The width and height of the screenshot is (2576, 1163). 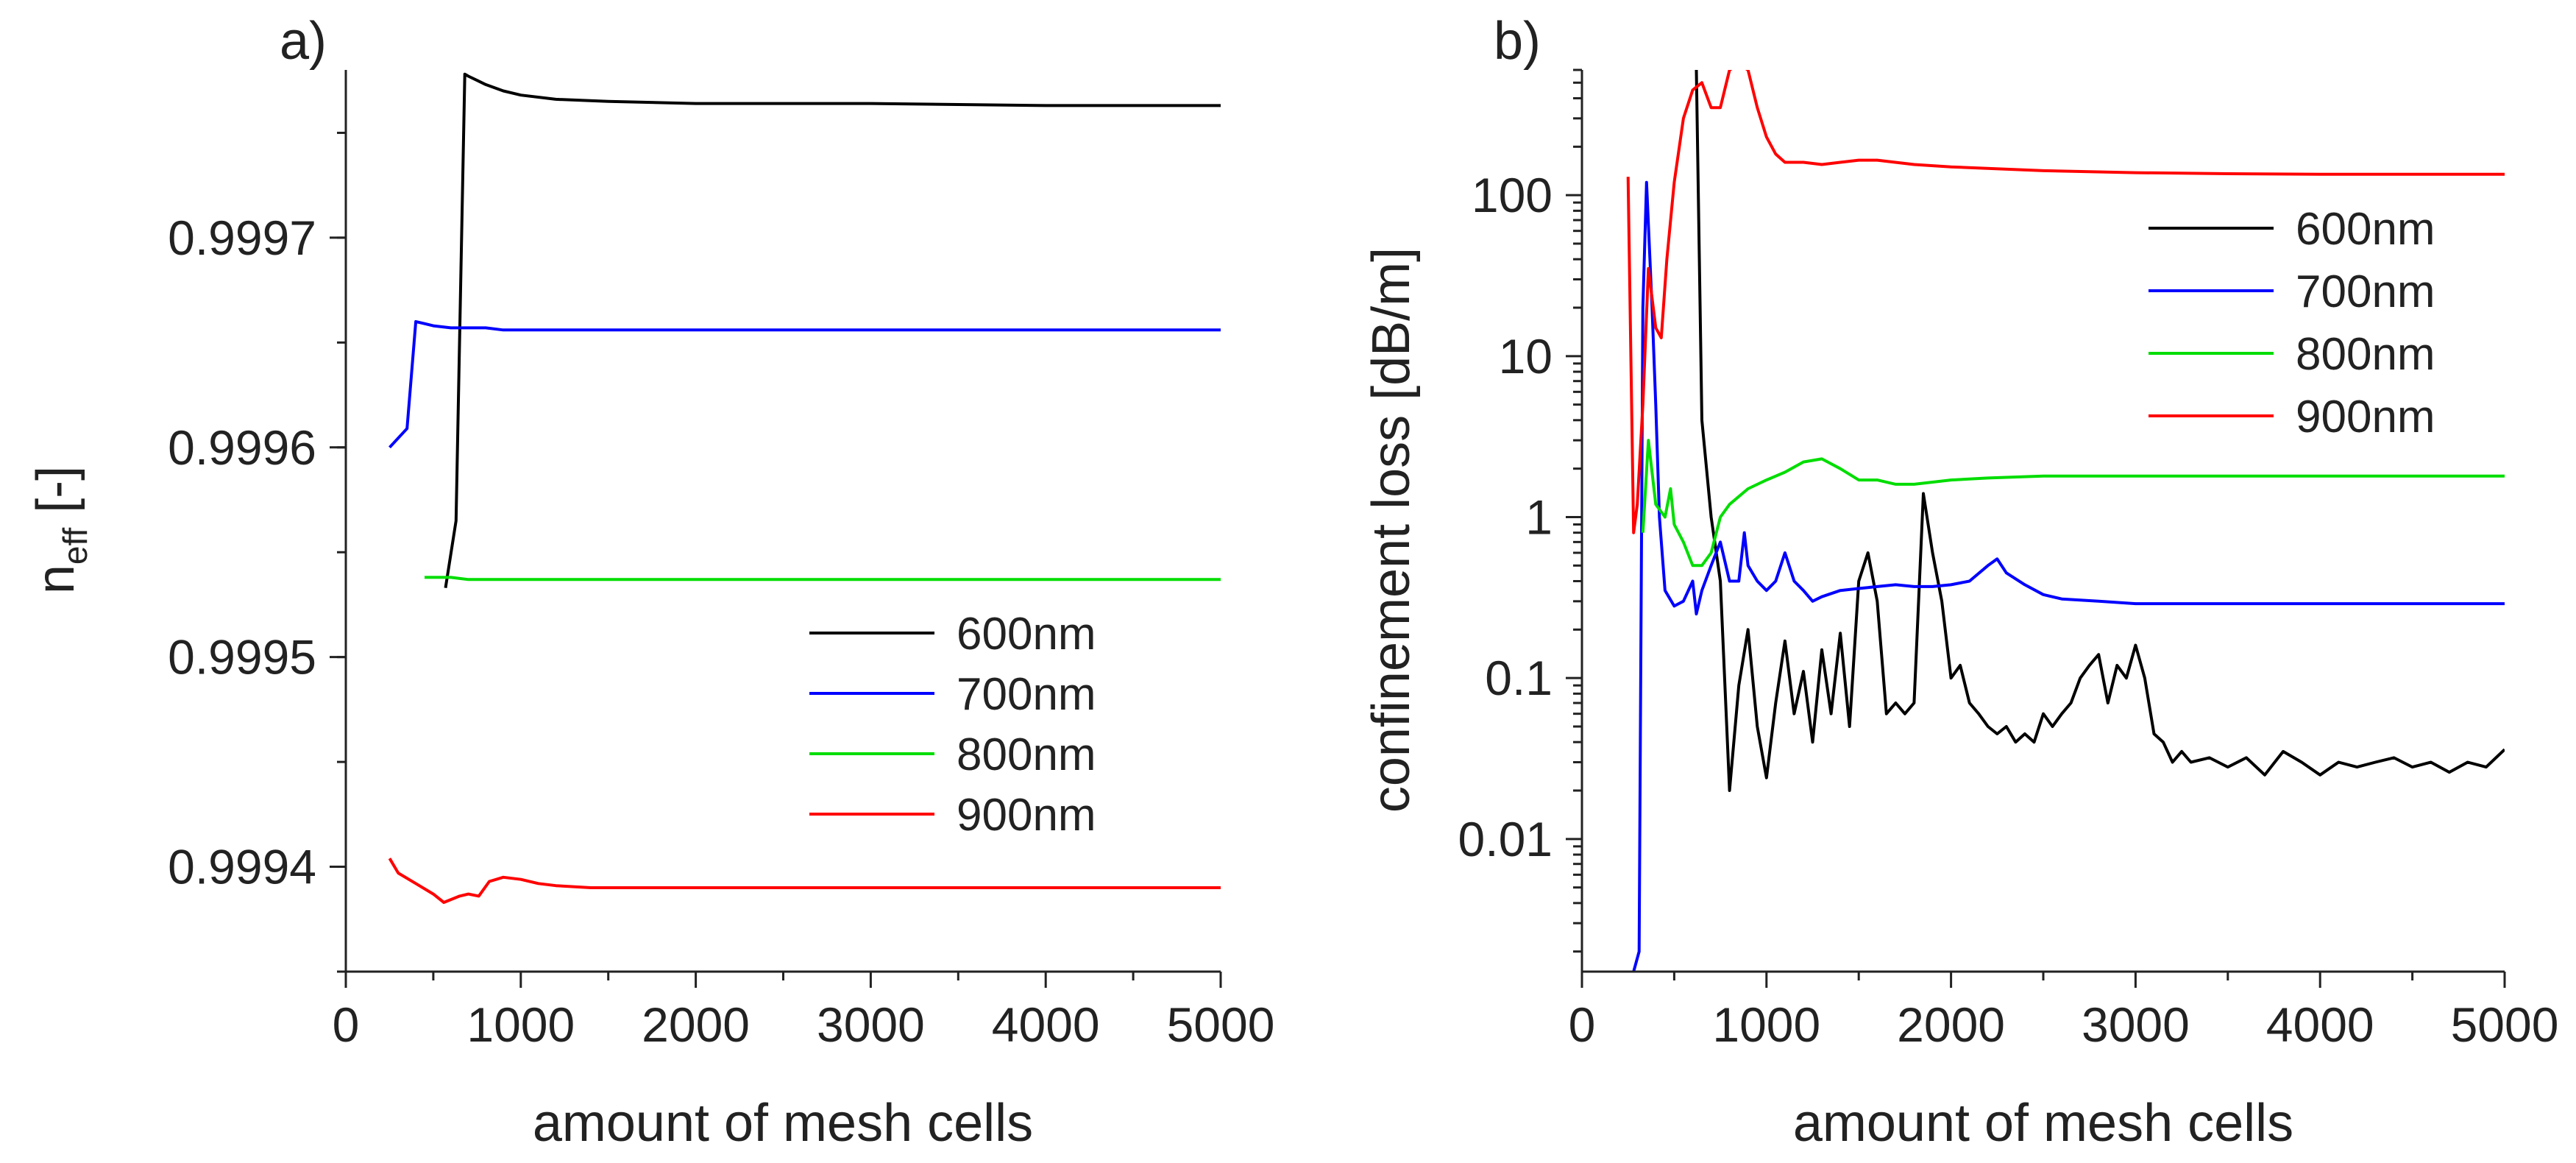 What do you see at coordinates (55, 580) in the screenshot?
I see `panel-a-y-axis-label-main: n` at bounding box center [55, 580].